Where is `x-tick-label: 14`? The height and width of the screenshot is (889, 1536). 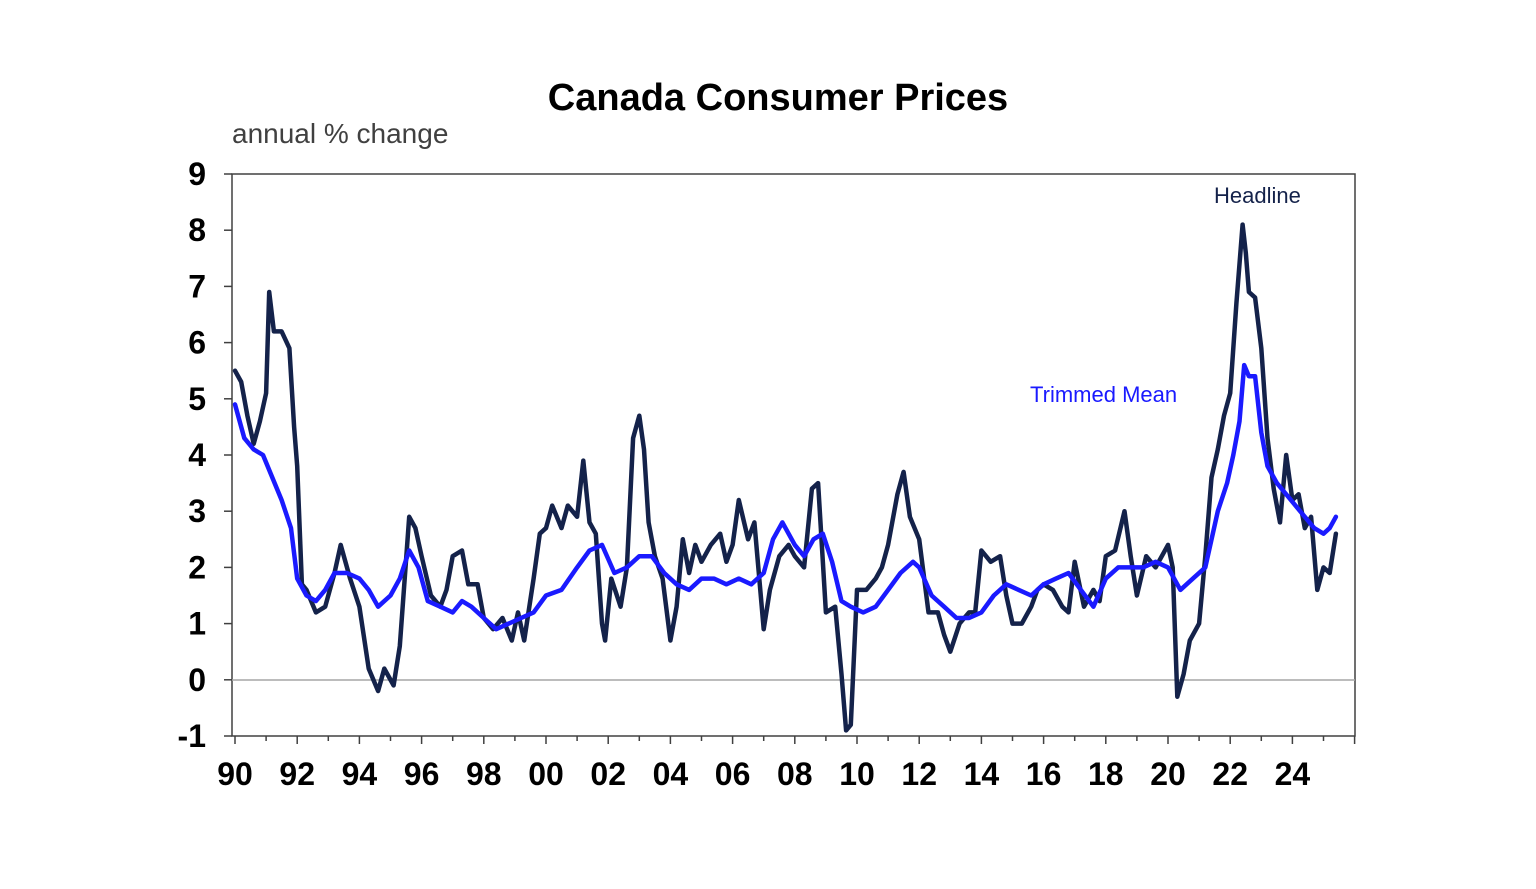 x-tick-label: 14 is located at coordinates (982, 774).